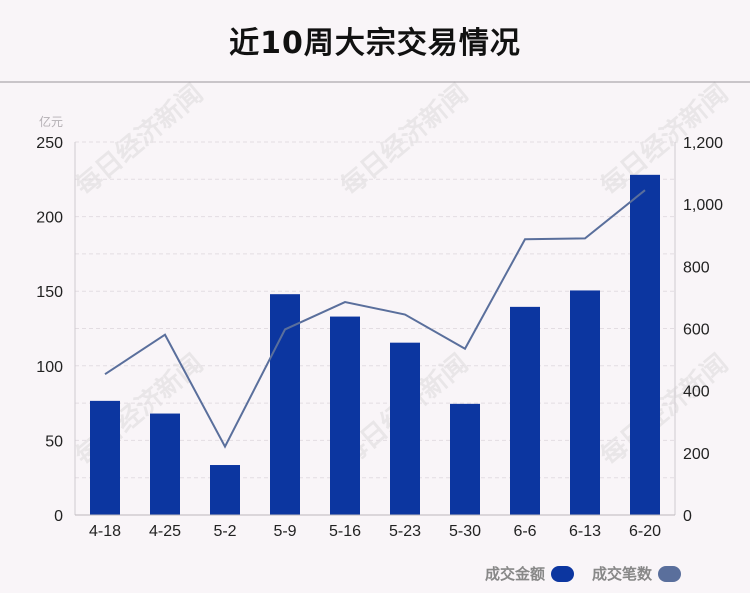  I want to click on y-right-tick-label: 200, so click(696, 454).